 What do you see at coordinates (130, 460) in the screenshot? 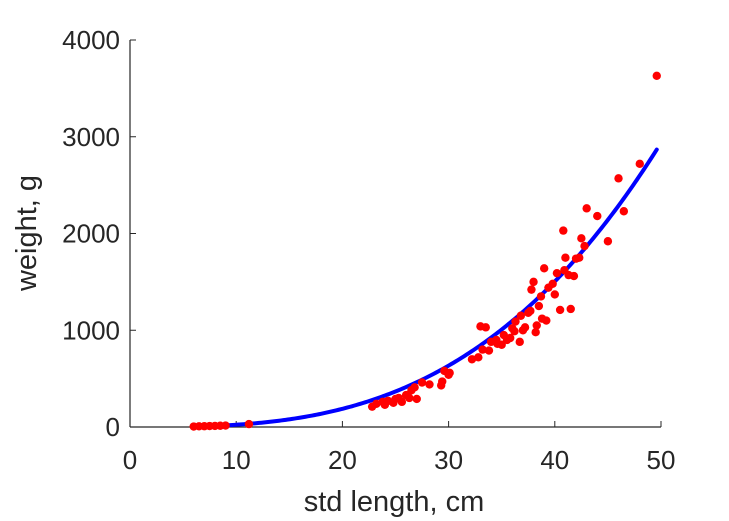
I see `x-tick-label: 0` at bounding box center [130, 460].